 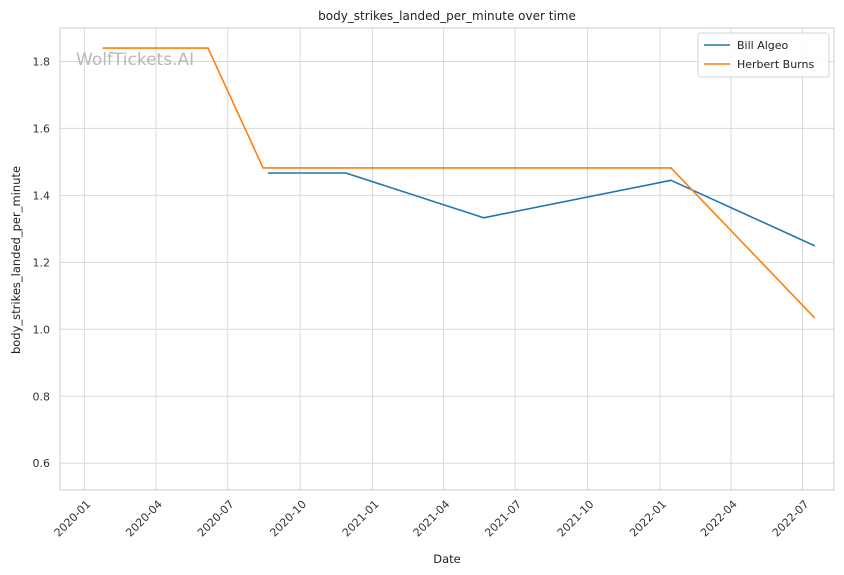 I want to click on x-tick-label: 2021-04, so click(x=432, y=519).